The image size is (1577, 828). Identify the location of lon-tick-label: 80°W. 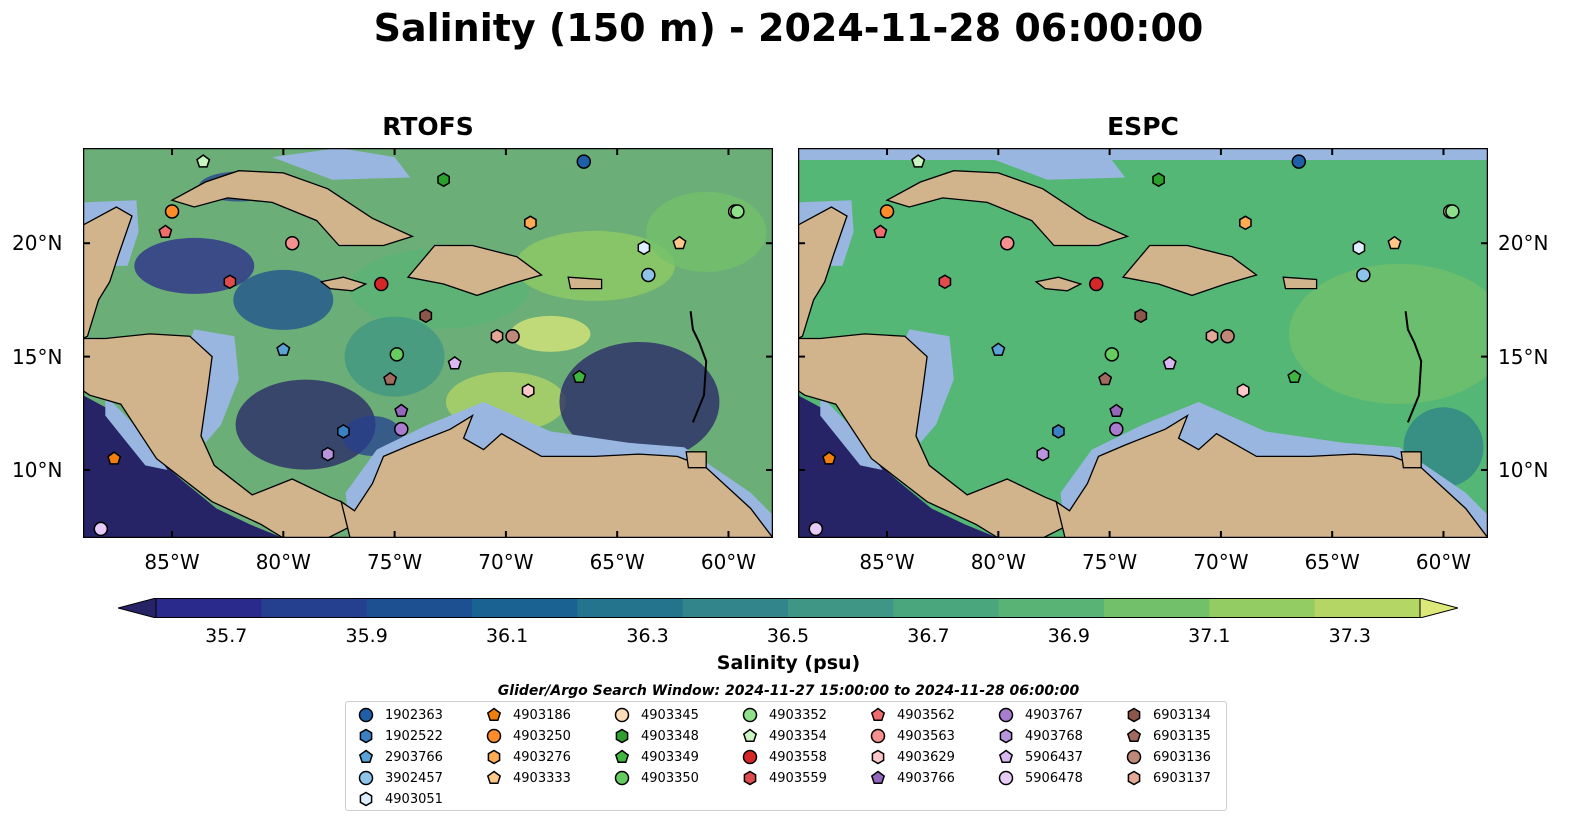
(283, 562).